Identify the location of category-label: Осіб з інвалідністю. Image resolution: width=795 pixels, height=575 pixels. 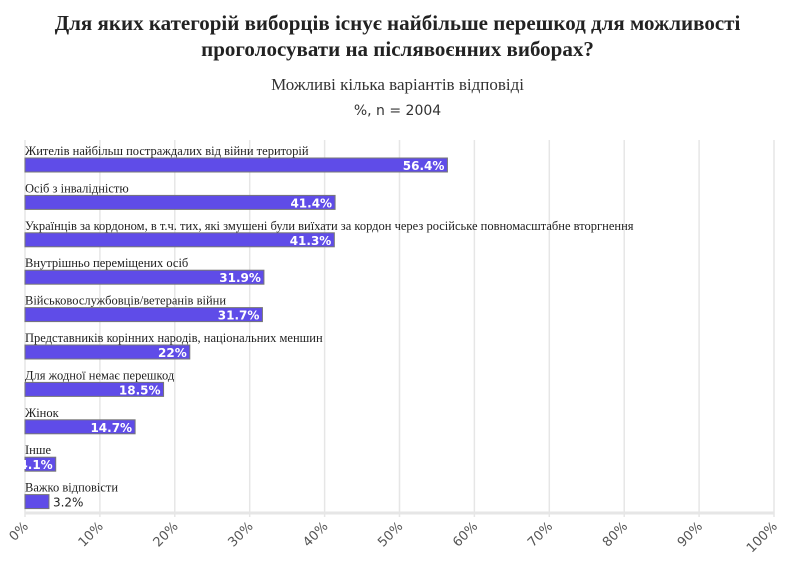
(77, 188).